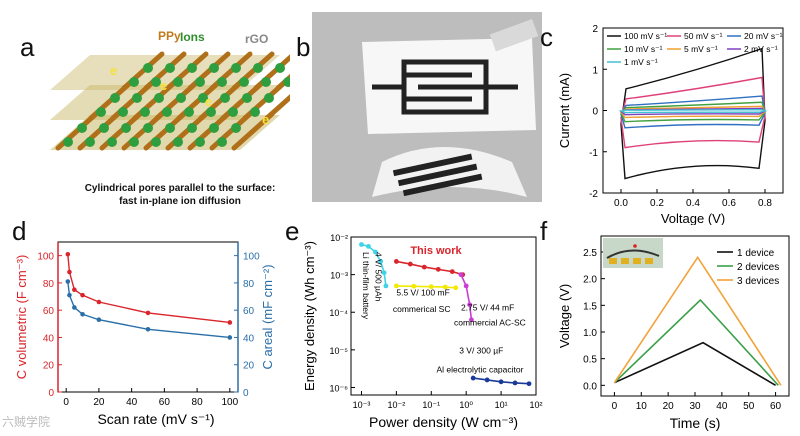 The height and width of the screenshot is (436, 800). Describe the element at coordinates (249, 284) in the screenshot. I see `y-tick-label-right: 80` at that location.